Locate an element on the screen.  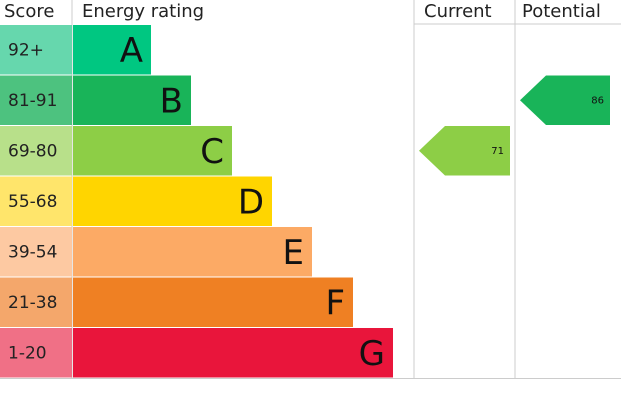
band-letter: C is located at coordinates (212, 152).